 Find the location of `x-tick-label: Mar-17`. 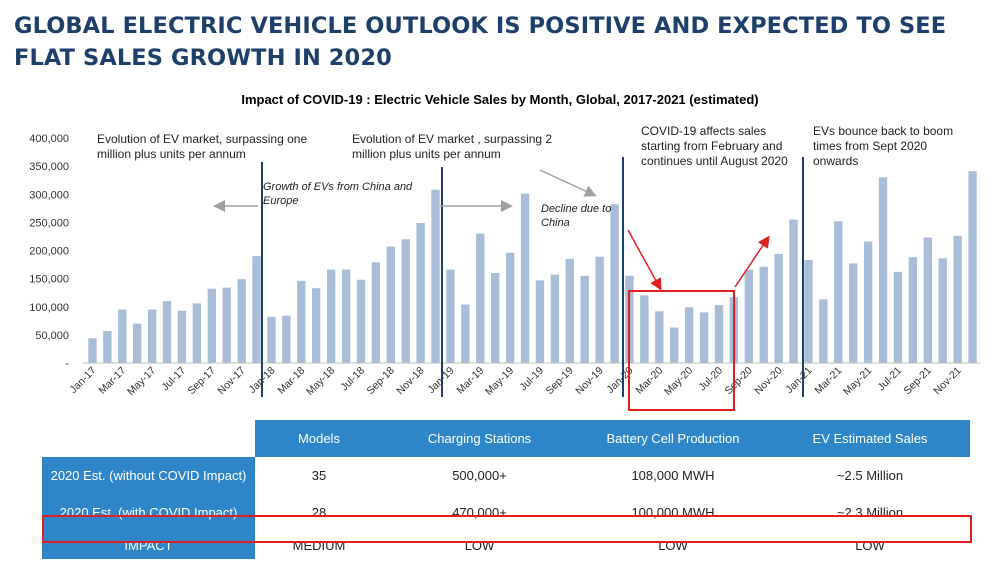

x-tick-label: Mar-17 is located at coordinates (112, 381).